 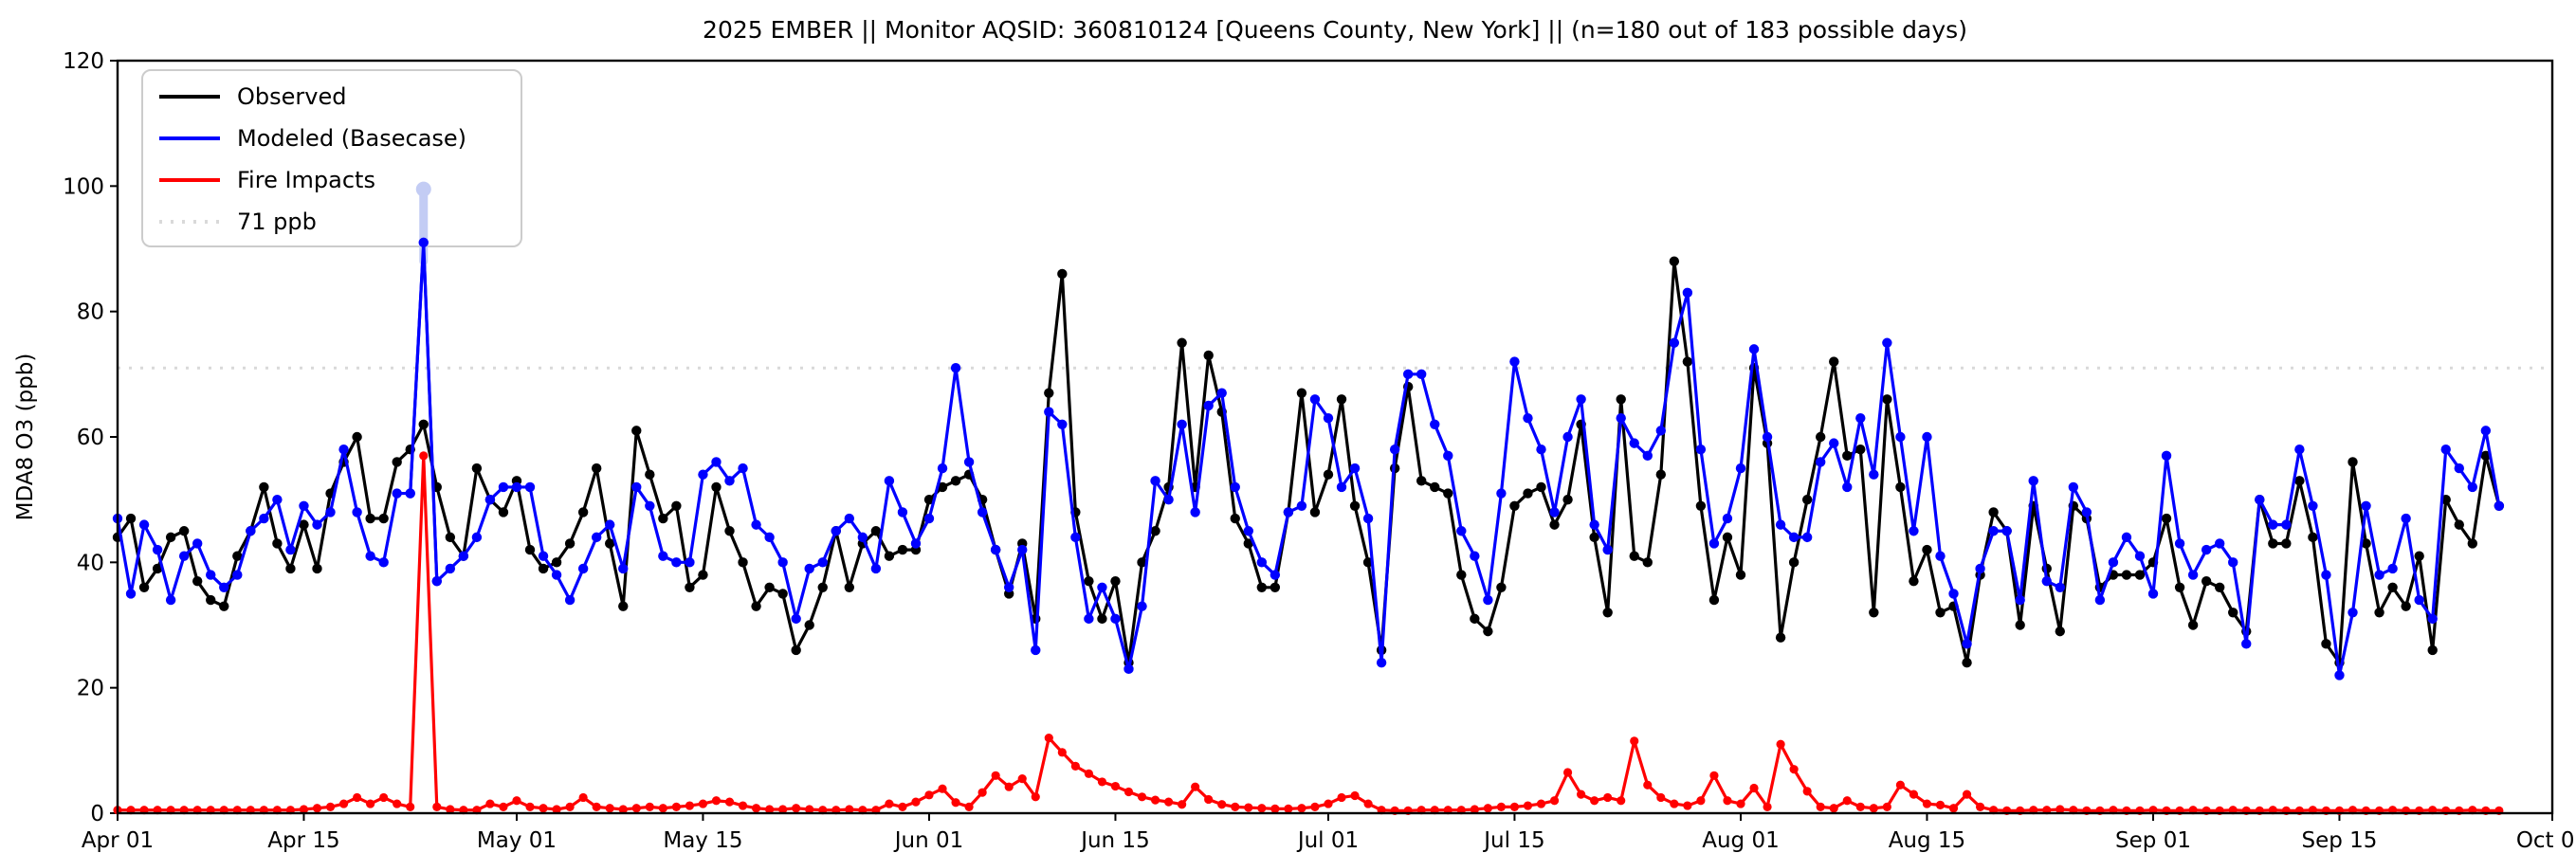 What do you see at coordinates (423, 189) in the screenshot?
I see `spike-halo-marker` at bounding box center [423, 189].